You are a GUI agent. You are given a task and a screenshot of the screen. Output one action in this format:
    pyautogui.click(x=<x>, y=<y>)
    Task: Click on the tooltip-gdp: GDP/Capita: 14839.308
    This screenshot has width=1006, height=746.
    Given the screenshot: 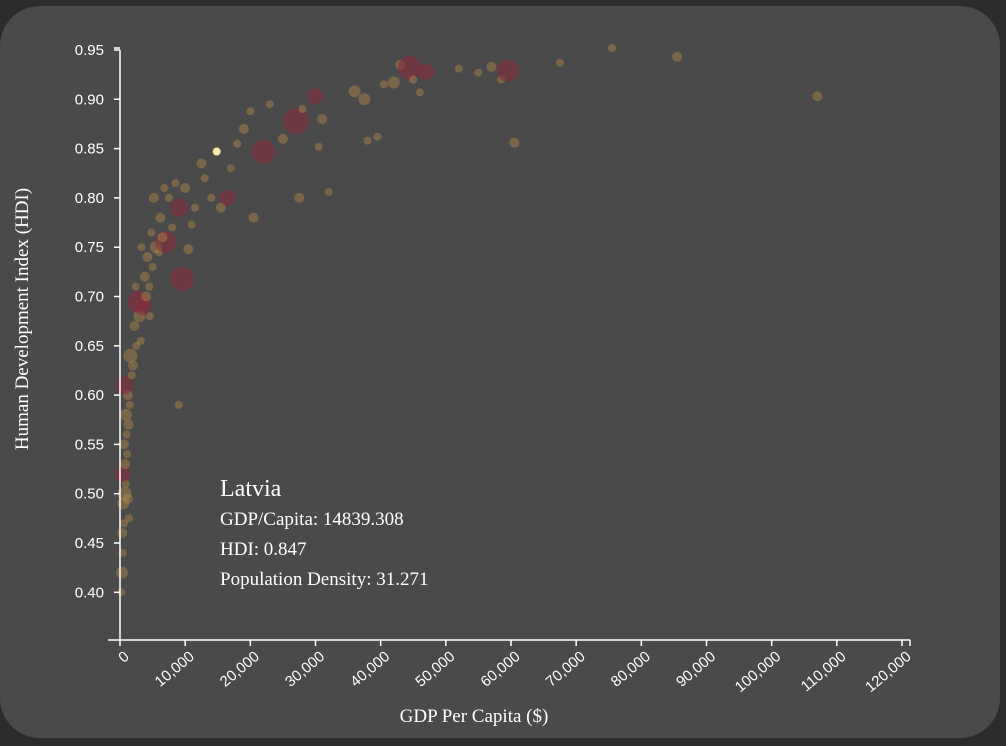 What is the action you would take?
    pyautogui.click(x=312, y=519)
    